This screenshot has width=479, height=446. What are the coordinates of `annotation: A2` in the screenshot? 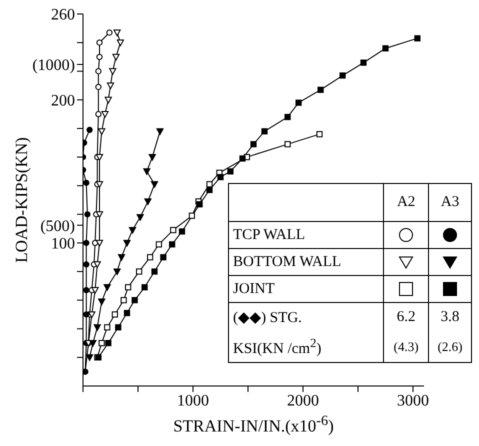 It's located at (406, 203).